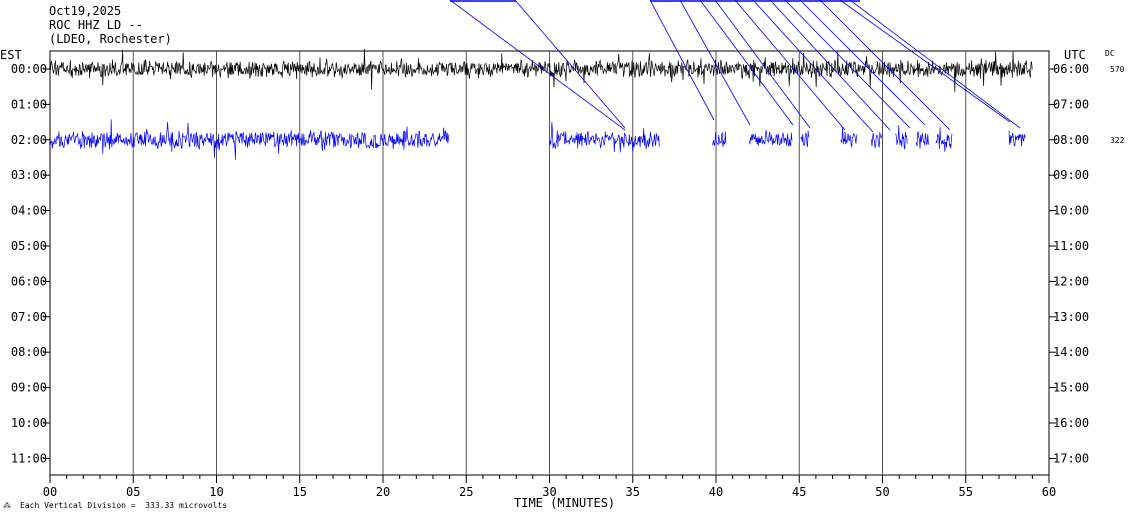 The width and height of the screenshot is (1130, 519). I want to click on left-hour-label: 06:00, so click(29, 281).